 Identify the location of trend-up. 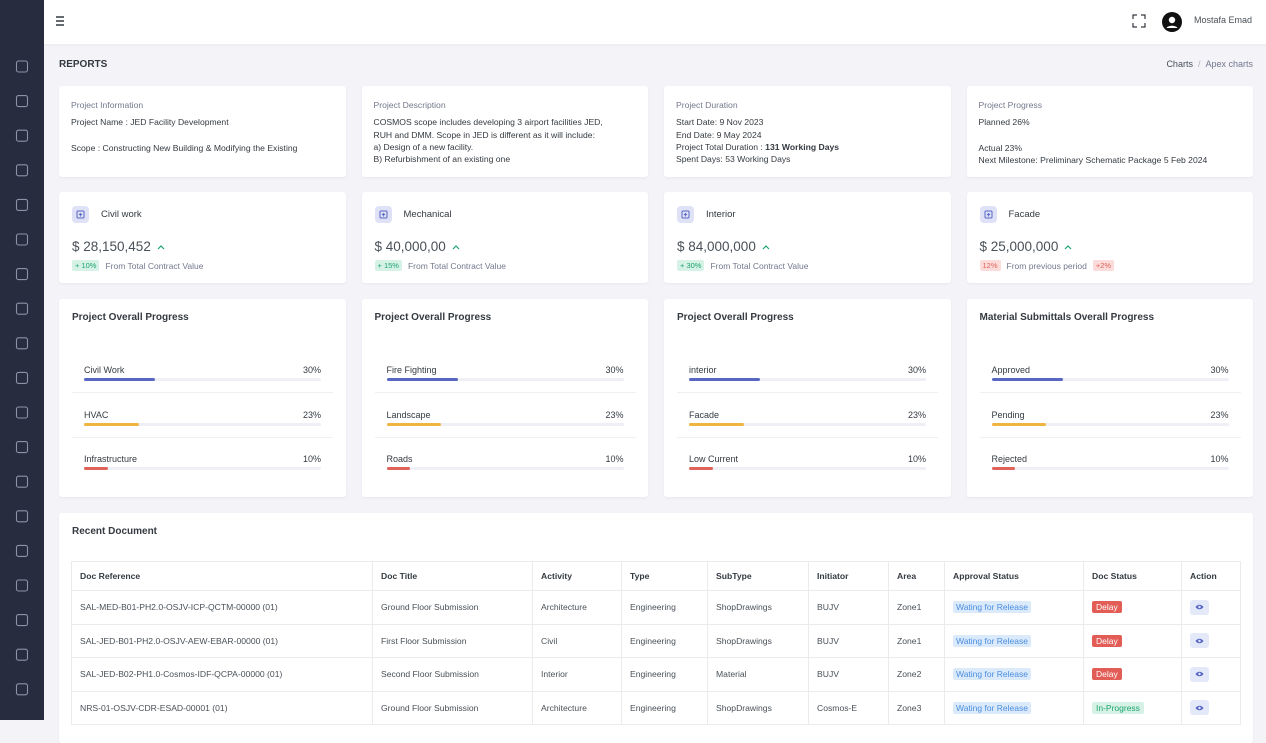
(456, 247).